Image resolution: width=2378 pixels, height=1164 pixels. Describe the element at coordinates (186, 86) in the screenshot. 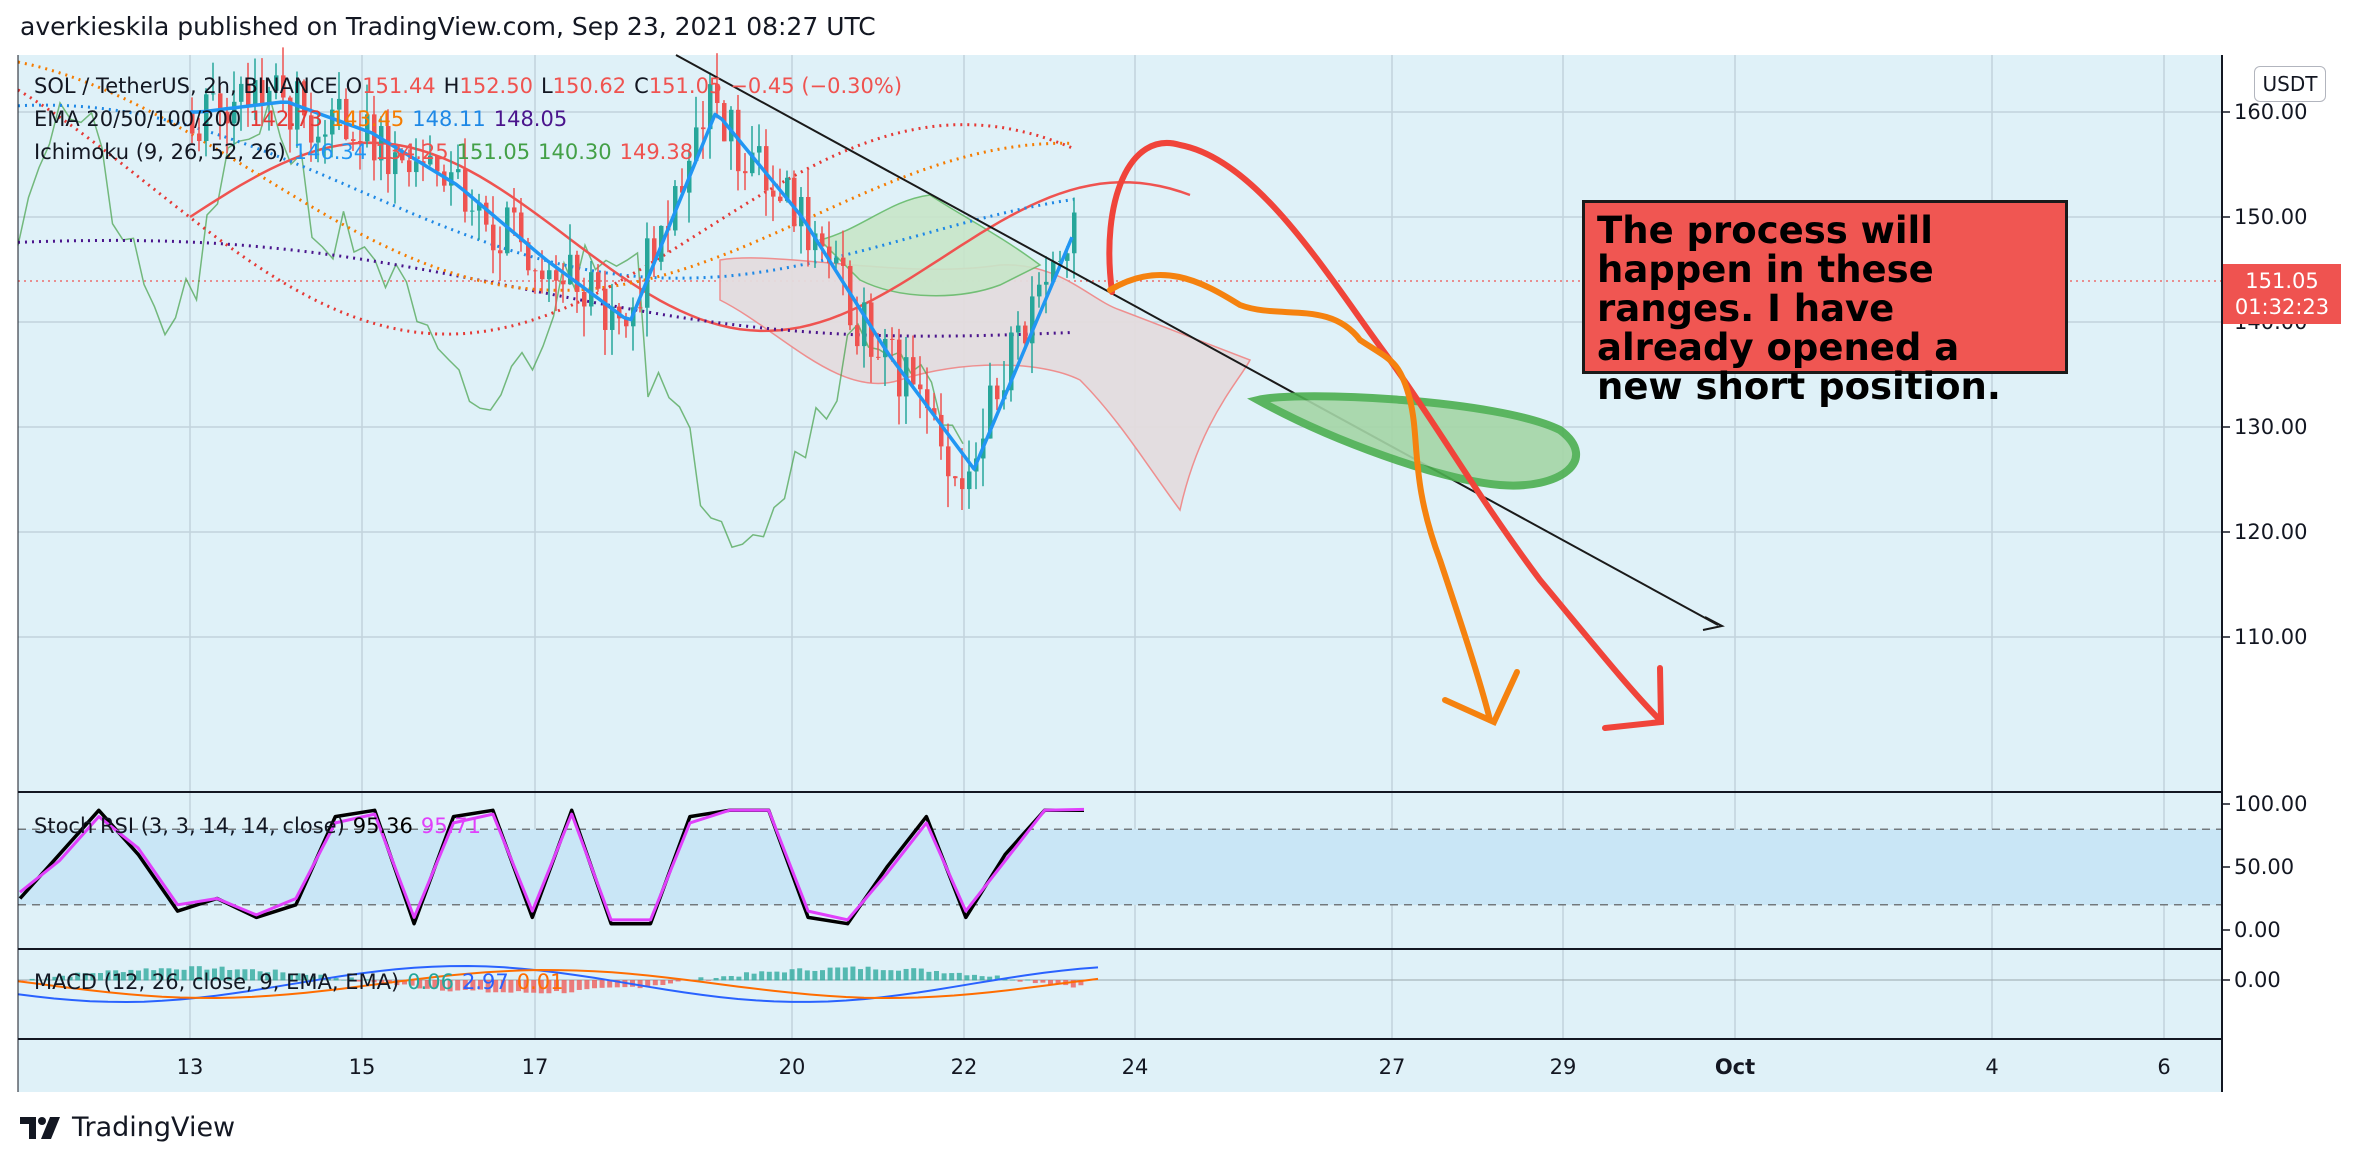

I see `symbol-label: SOL / TetherUS, 2h, BINANCE` at that location.